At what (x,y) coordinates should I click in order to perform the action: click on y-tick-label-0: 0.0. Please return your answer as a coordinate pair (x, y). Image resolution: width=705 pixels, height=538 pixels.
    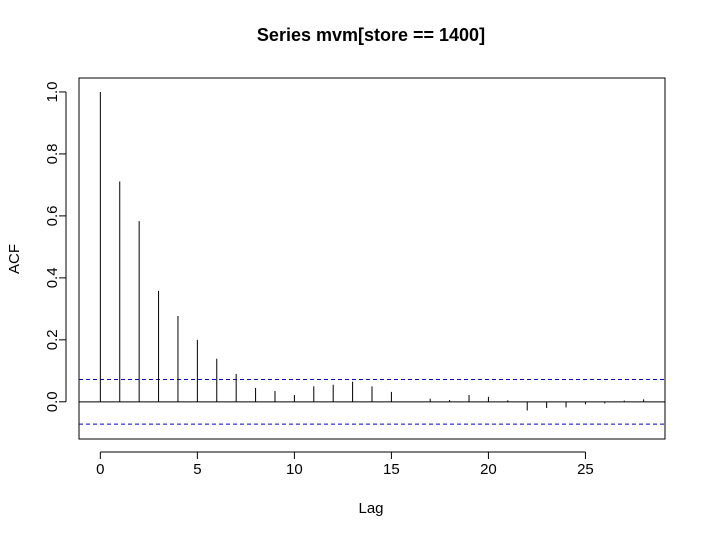
    Looking at the image, I should click on (52, 401).